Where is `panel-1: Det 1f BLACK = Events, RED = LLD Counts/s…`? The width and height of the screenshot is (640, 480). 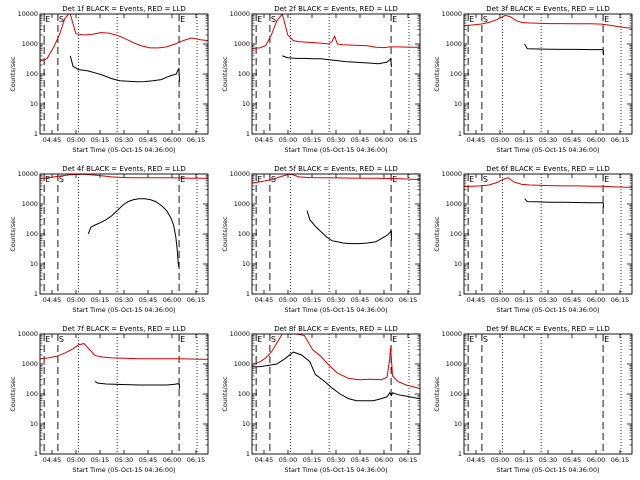
panel-1: Det 1f BLACK = Events, RED = LLD Counts/s… is located at coordinates (109, 79).